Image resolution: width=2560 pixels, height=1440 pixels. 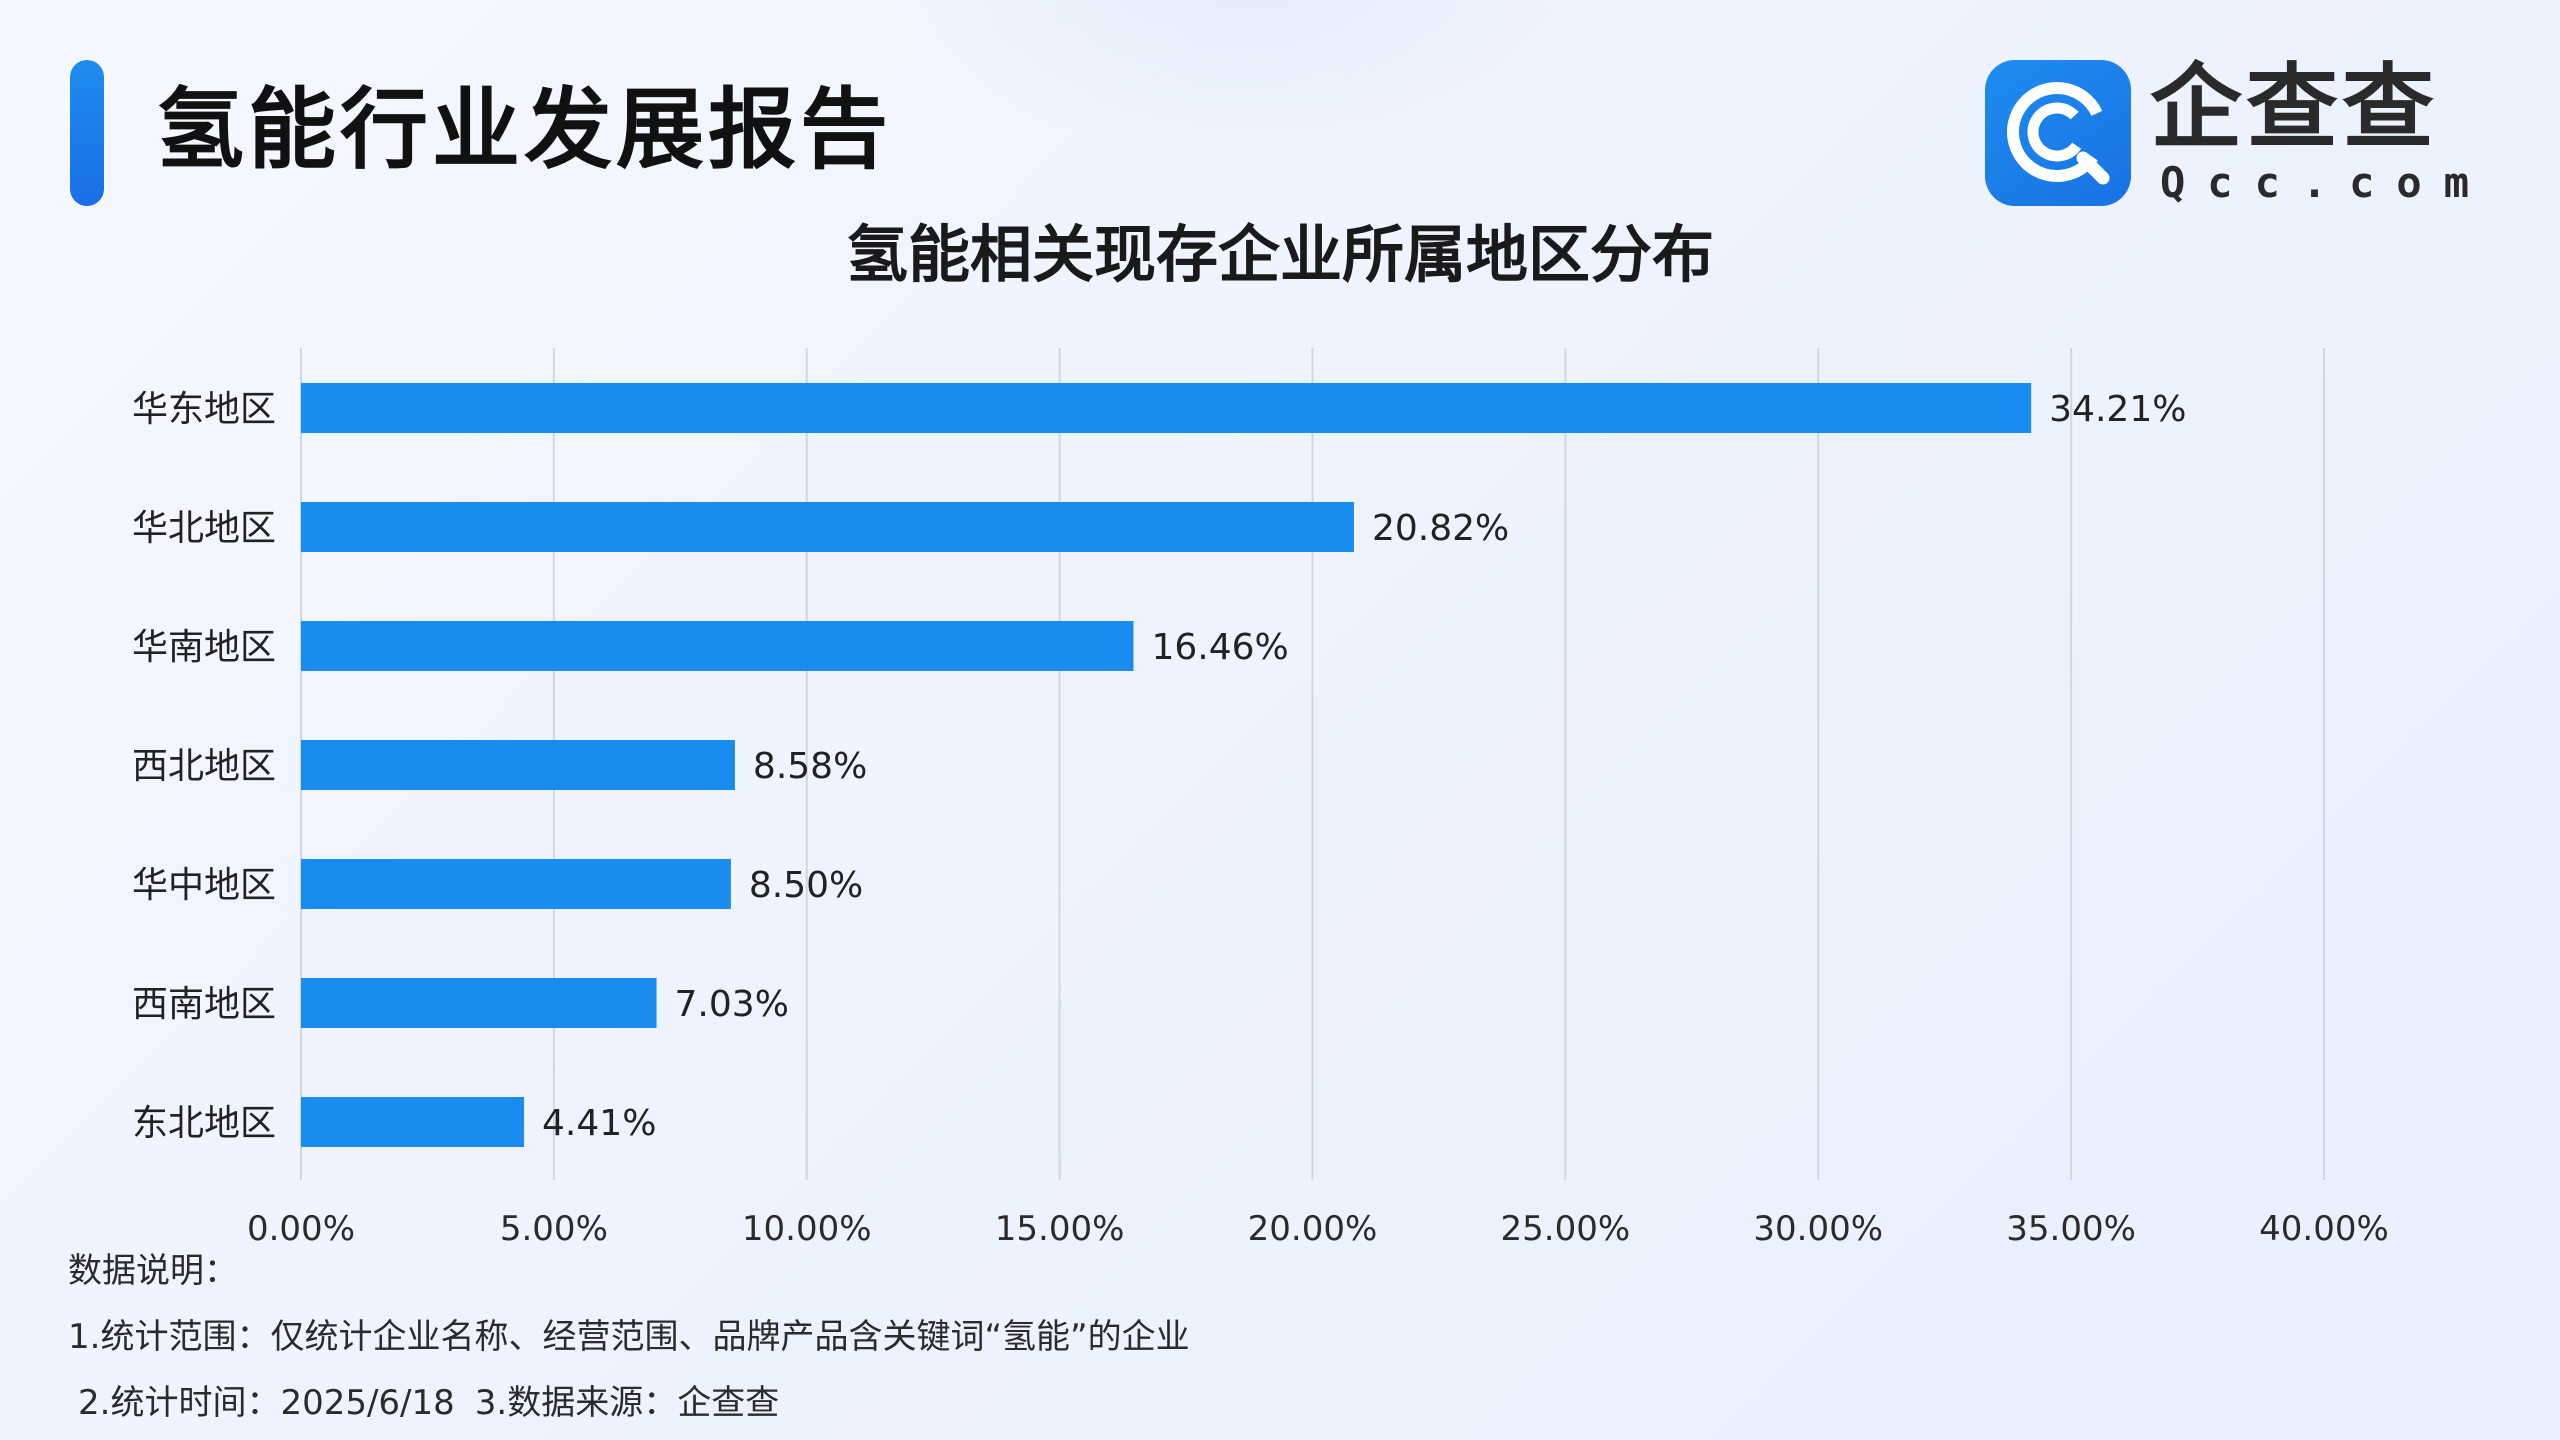 What do you see at coordinates (810, 766) in the screenshot?
I see `data-label: 8.58%` at bounding box center [810, 766].